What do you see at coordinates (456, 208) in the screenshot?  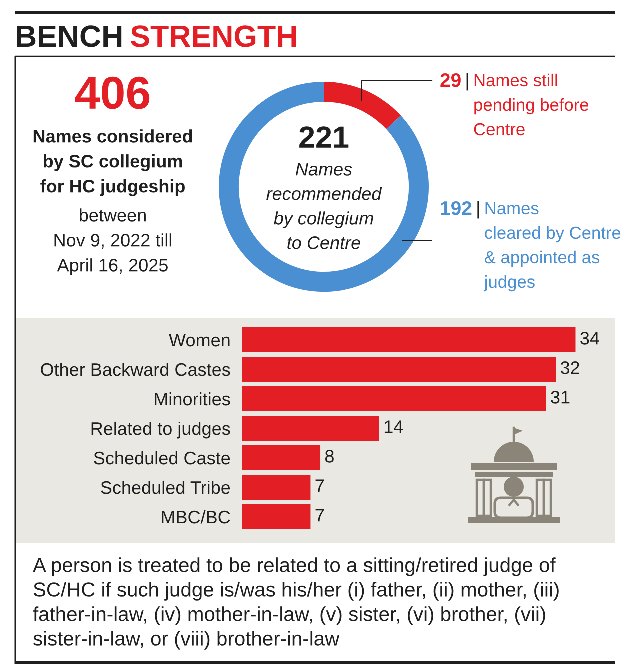 I see `data-label: 192` at bounding box center [456, 208].